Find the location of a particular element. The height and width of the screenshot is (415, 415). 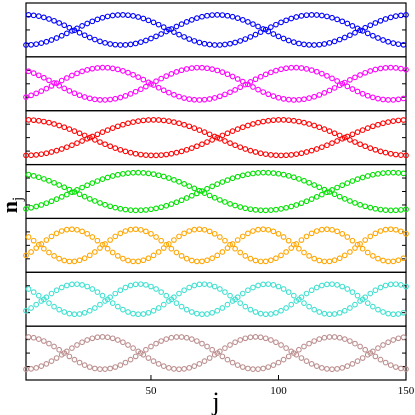

y-axis-label: nj is located at coordinates (13, 205).